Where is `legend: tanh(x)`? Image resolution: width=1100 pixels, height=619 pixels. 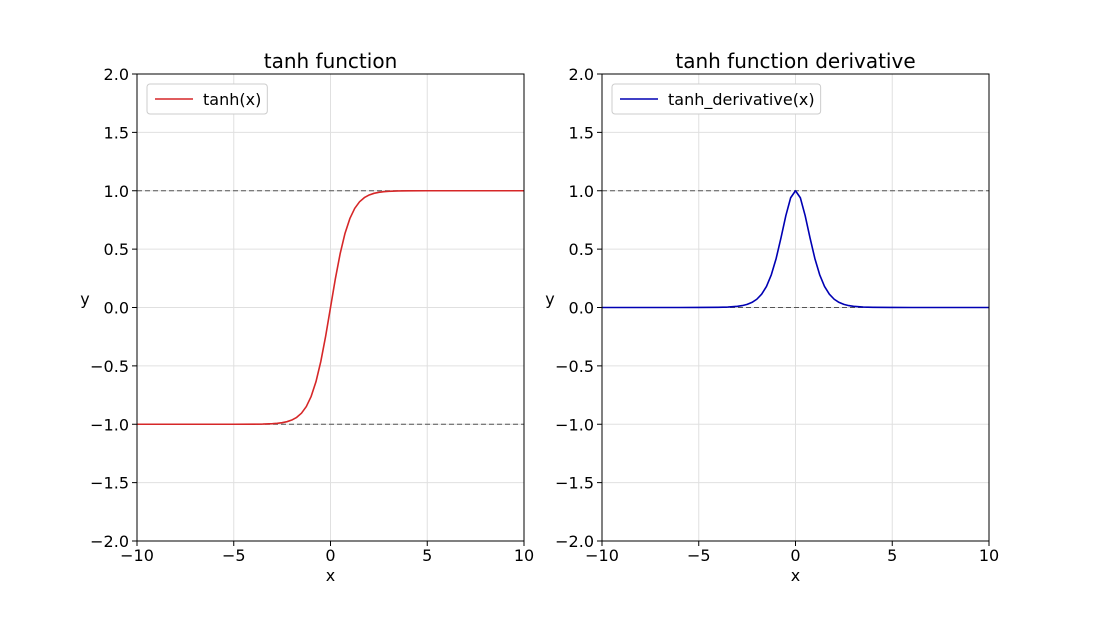
legend: tanh(x) is located at coordinates (207, 99).